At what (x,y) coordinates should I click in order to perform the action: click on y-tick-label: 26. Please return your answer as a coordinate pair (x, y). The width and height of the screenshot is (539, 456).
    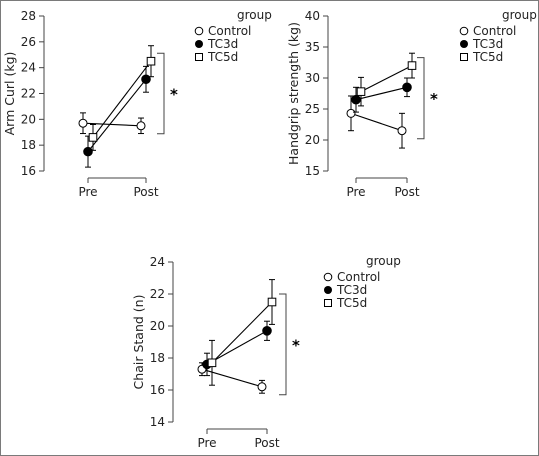
    Looking at the image, I should click on (28, 42).